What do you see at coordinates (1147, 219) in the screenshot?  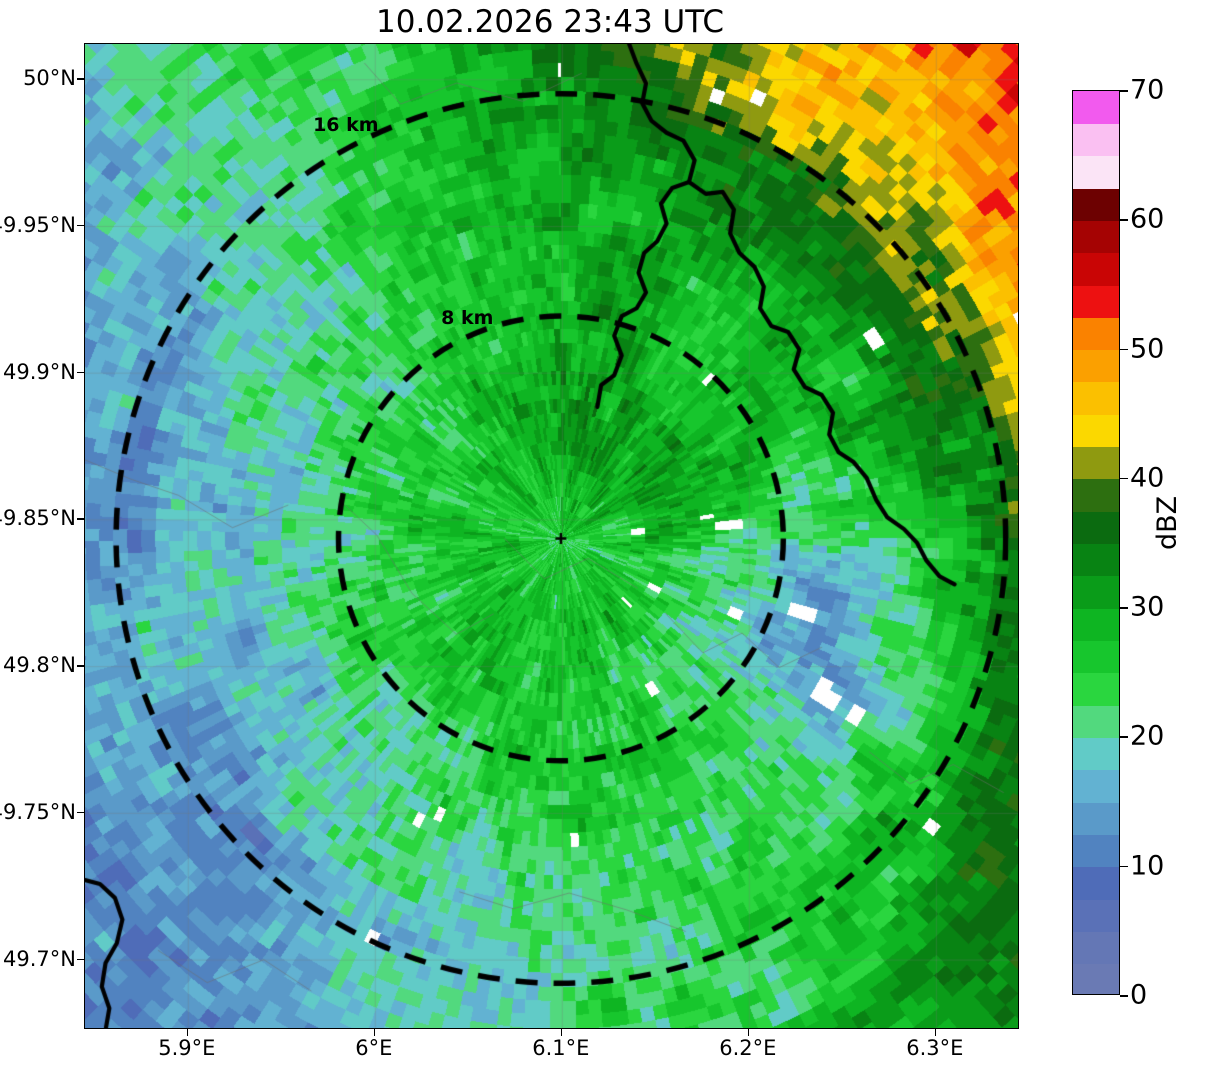 I see `colorbar-tick-label: 60` at bounding box center [1147, 219].